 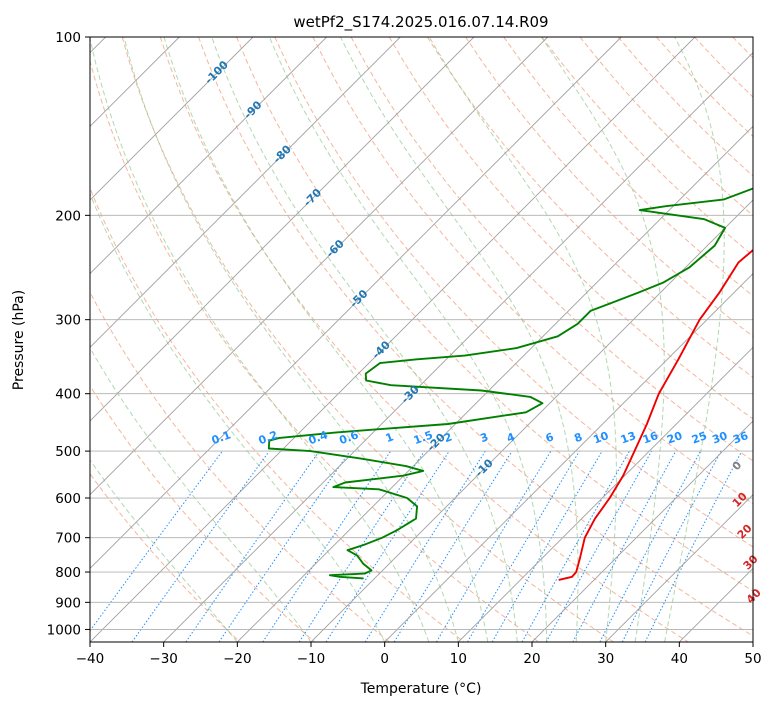 I want to click on x-tick-label: 50, so click(x=752, y=659).